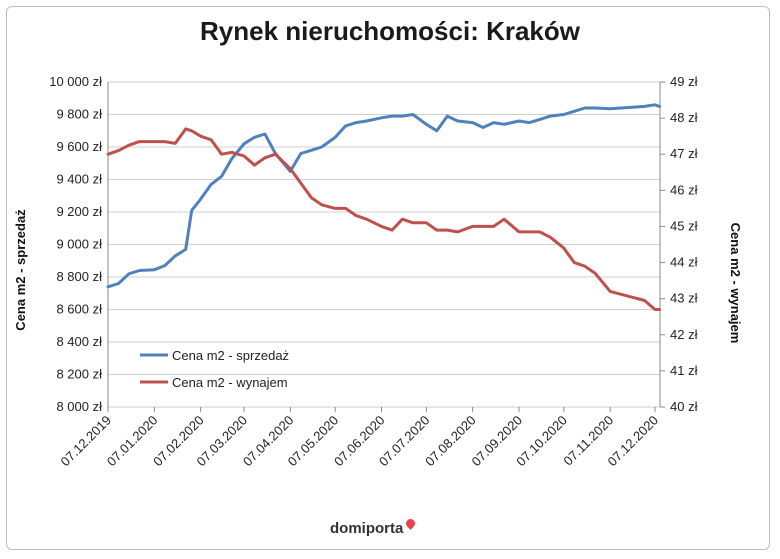 The height and width of the screenshot is (559, 780). Describe the element at coordinates (79, 114) in the screenshot. I see `left-tick-label: 9 800 zł` at that location.